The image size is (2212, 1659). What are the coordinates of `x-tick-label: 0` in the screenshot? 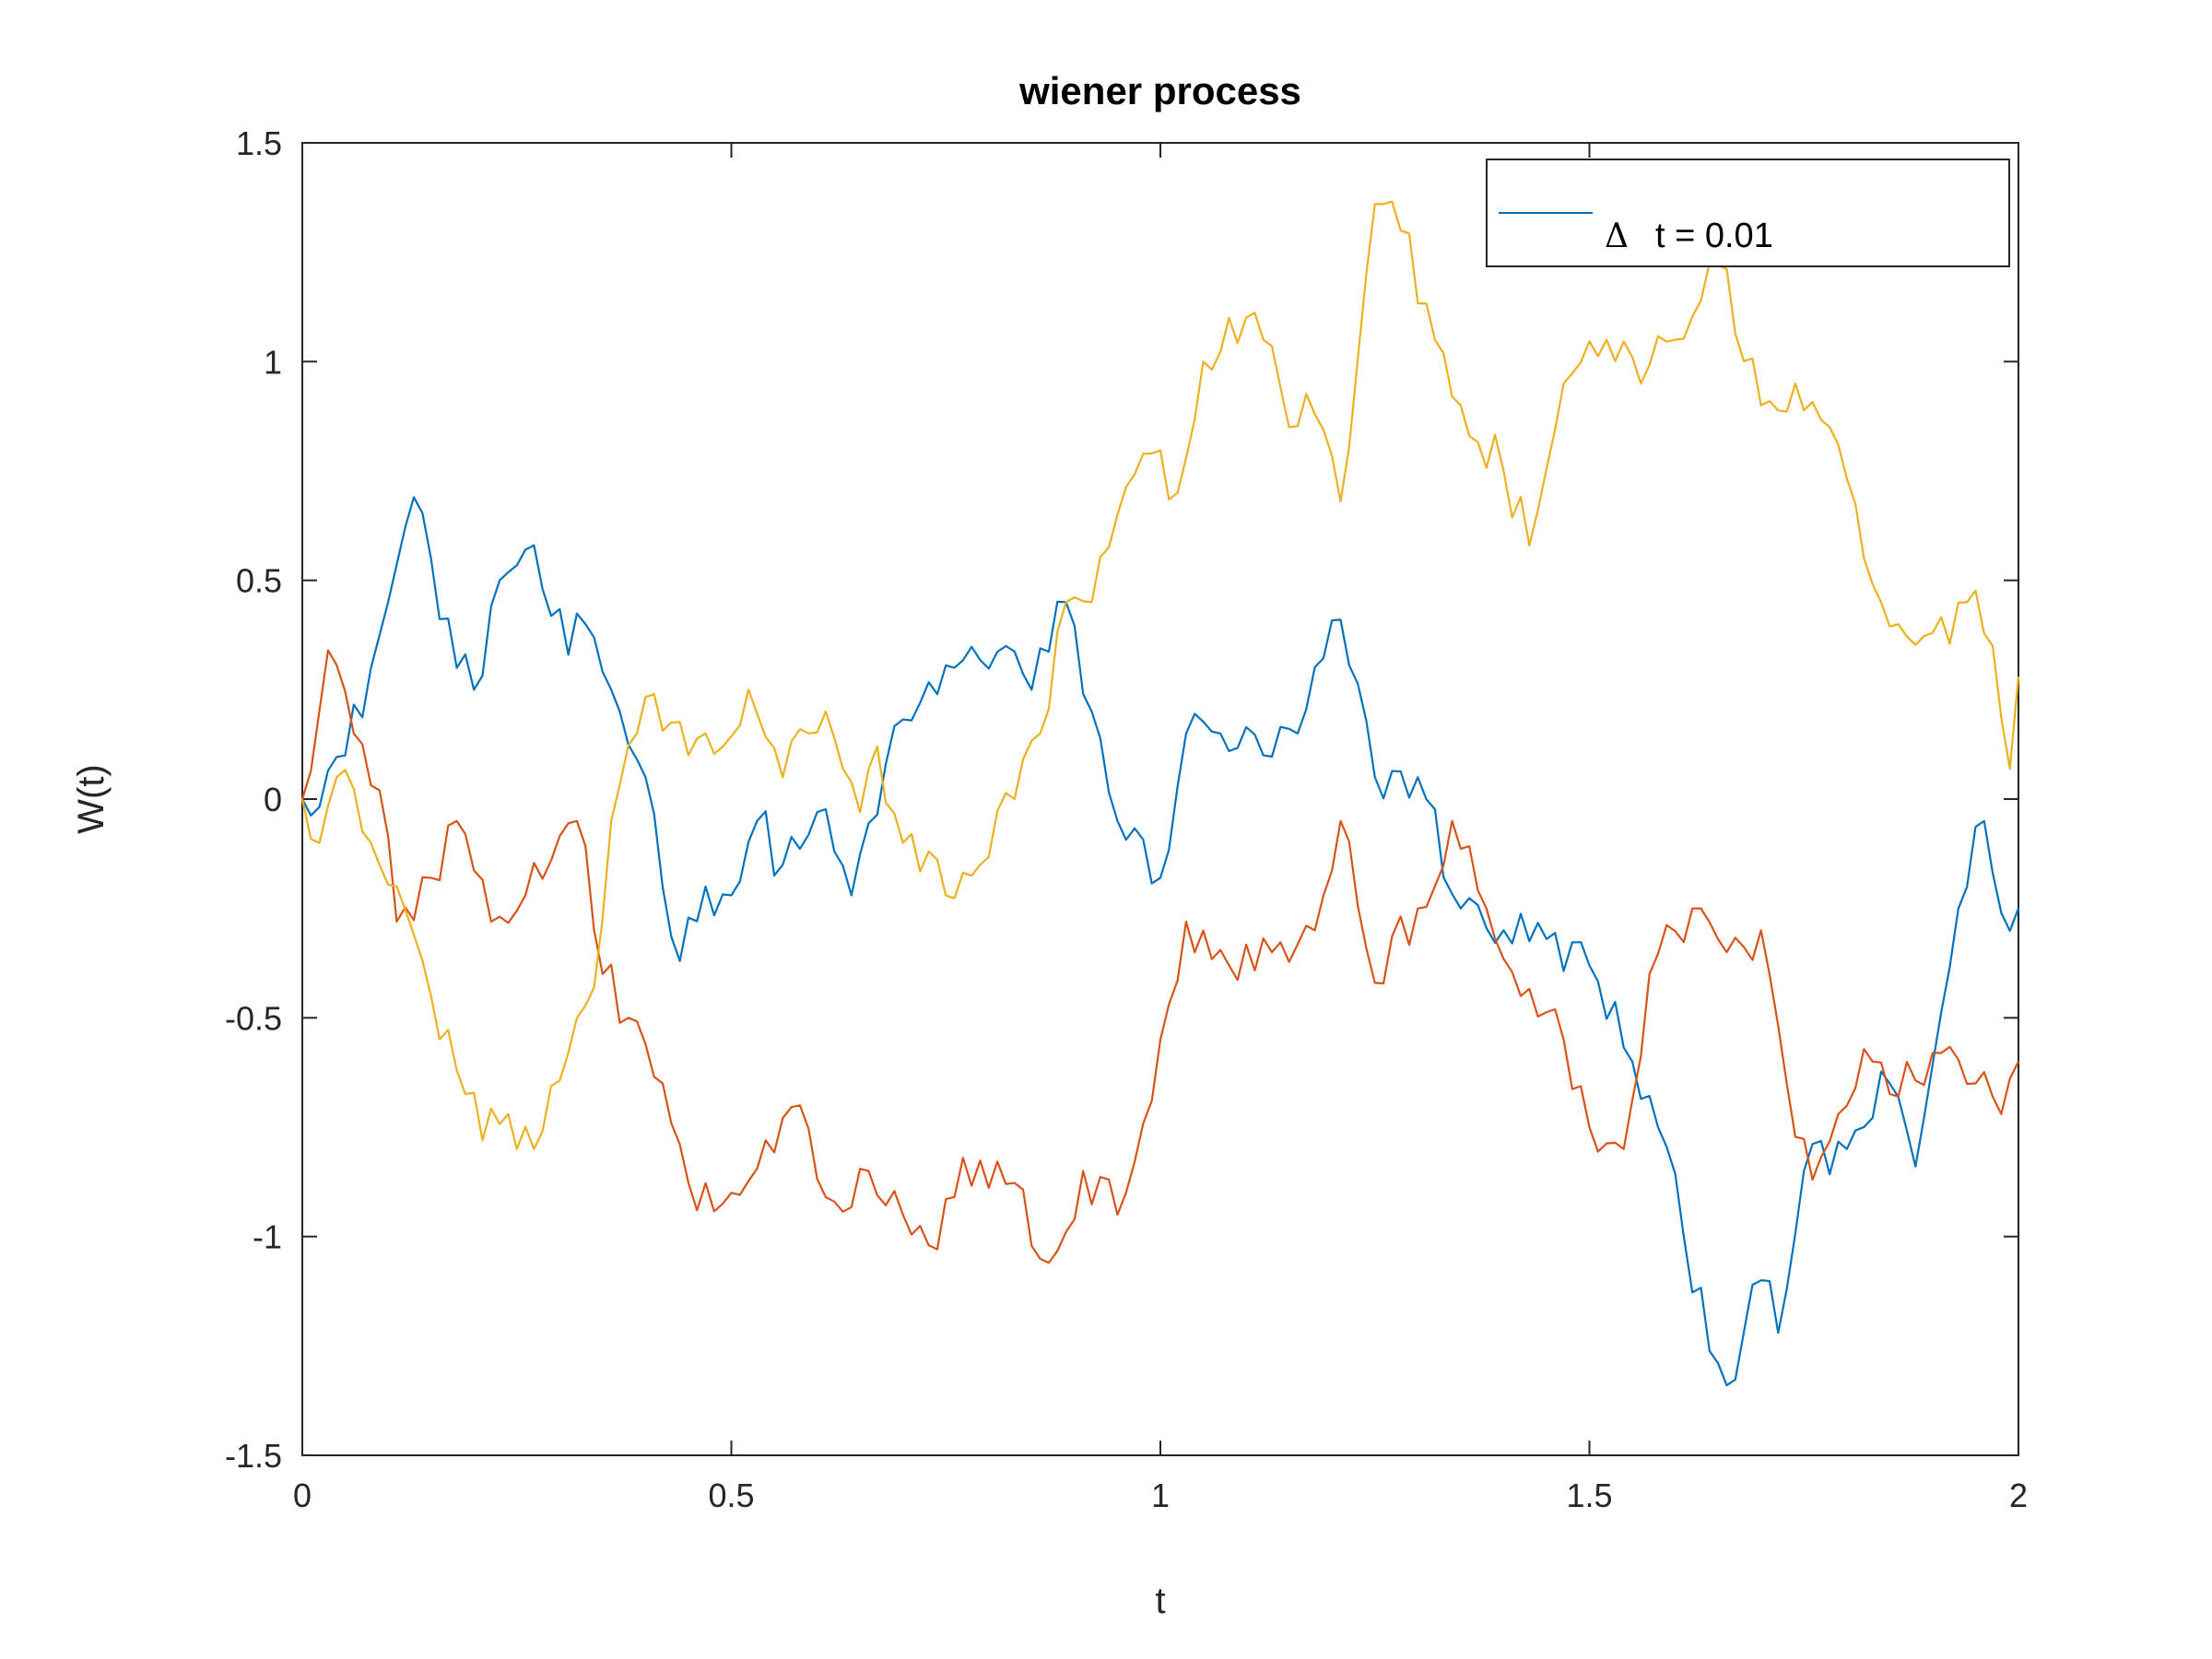 It's located at (302, 1495).